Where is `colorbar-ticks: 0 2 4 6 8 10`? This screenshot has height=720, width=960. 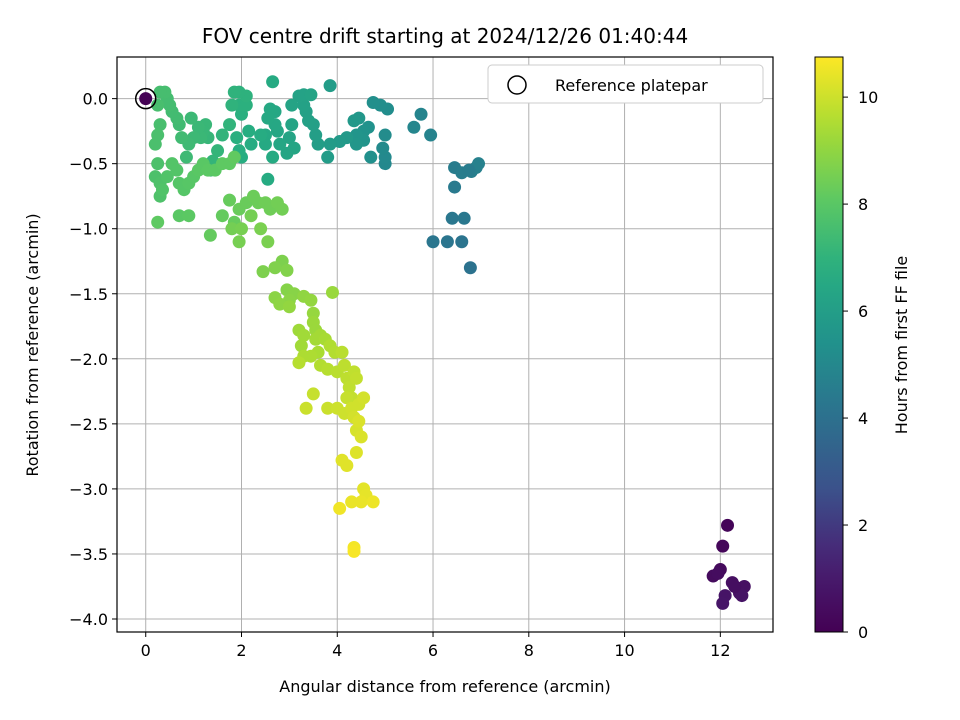
colorbar-ticks: 0 2 4 6 8 10 is located at coordinates (860, 365).